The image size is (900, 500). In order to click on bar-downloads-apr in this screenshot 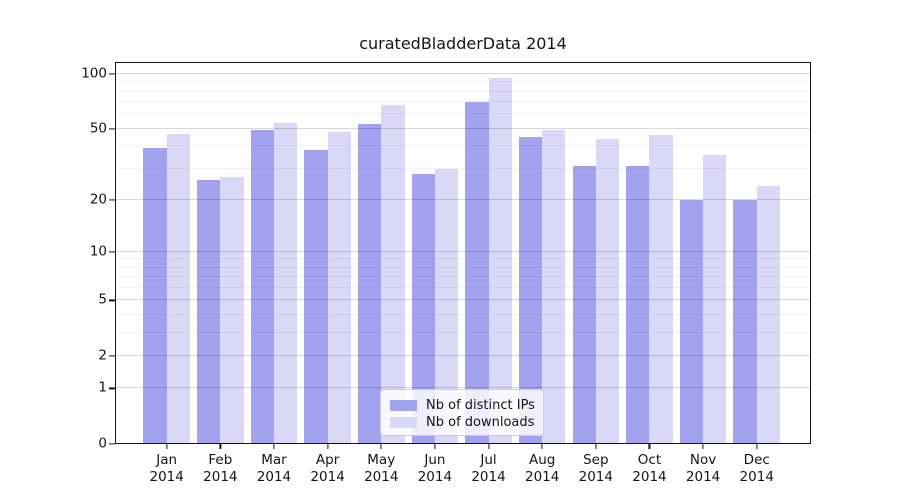, I will do `click(339, 288)`.